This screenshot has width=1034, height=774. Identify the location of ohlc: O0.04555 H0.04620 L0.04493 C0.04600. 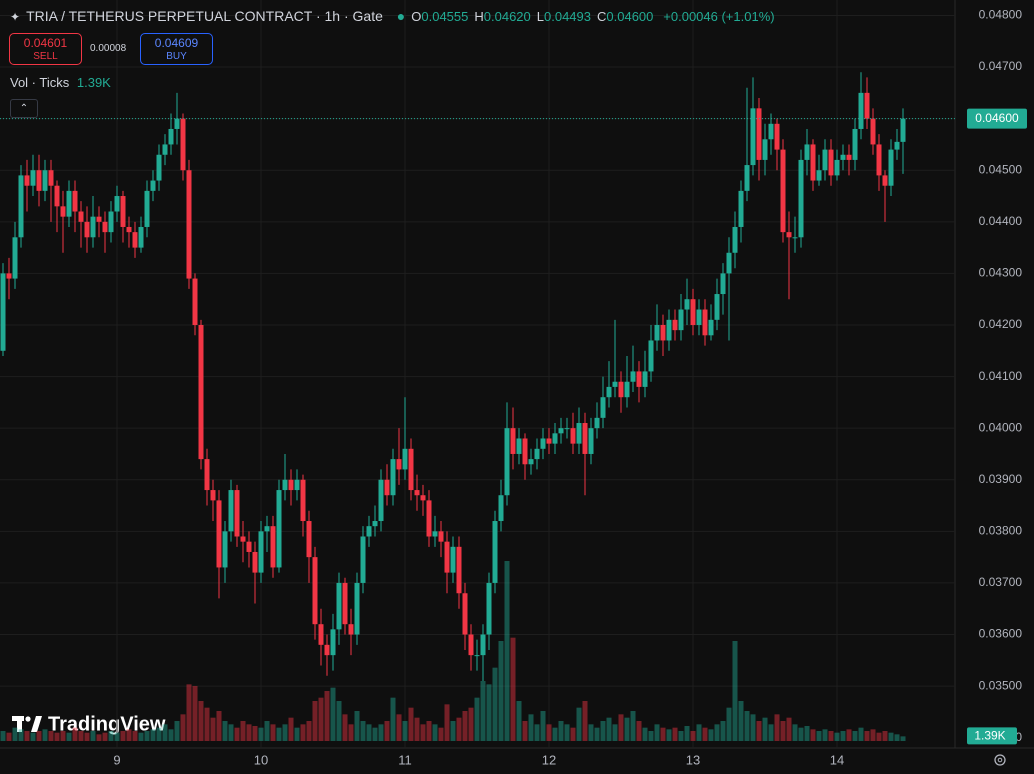
(535, 16).